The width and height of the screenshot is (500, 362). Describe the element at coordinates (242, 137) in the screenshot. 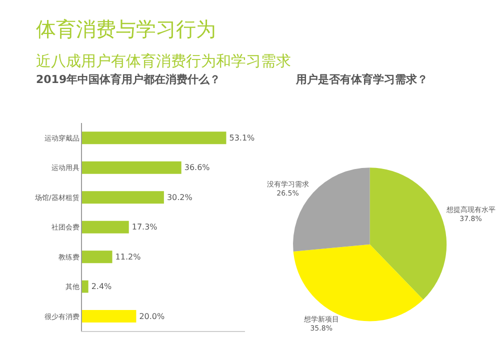

I see `data-label: 53.1%` at that location.